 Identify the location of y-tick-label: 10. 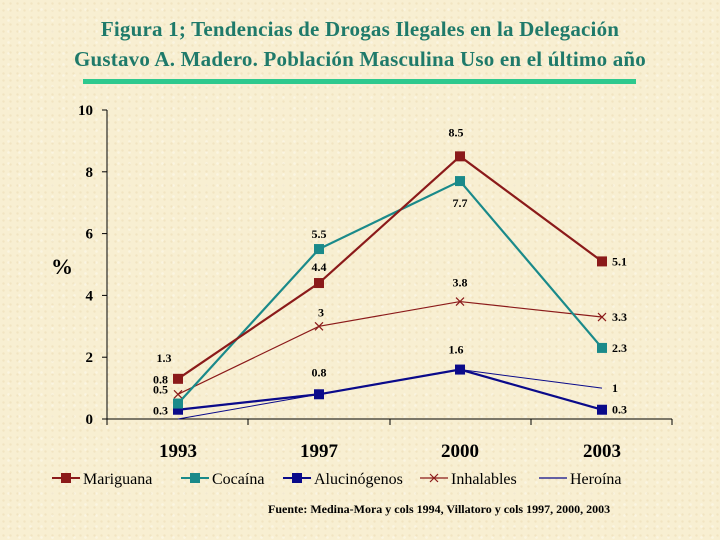
(85, 111).